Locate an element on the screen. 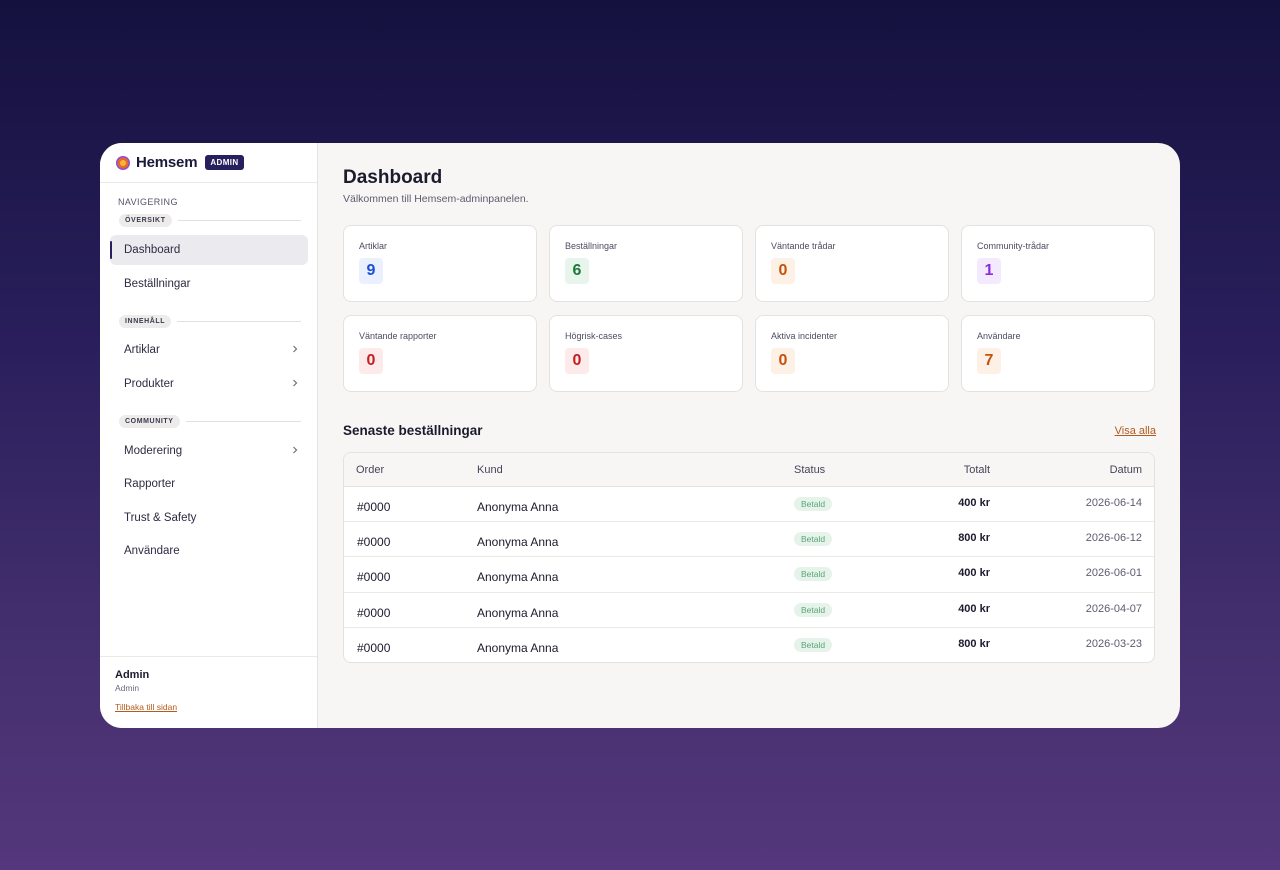 Image resolution: width=1280 pixels, height=870 pixels. user-name: Admin is located at coordinates (132, 675).